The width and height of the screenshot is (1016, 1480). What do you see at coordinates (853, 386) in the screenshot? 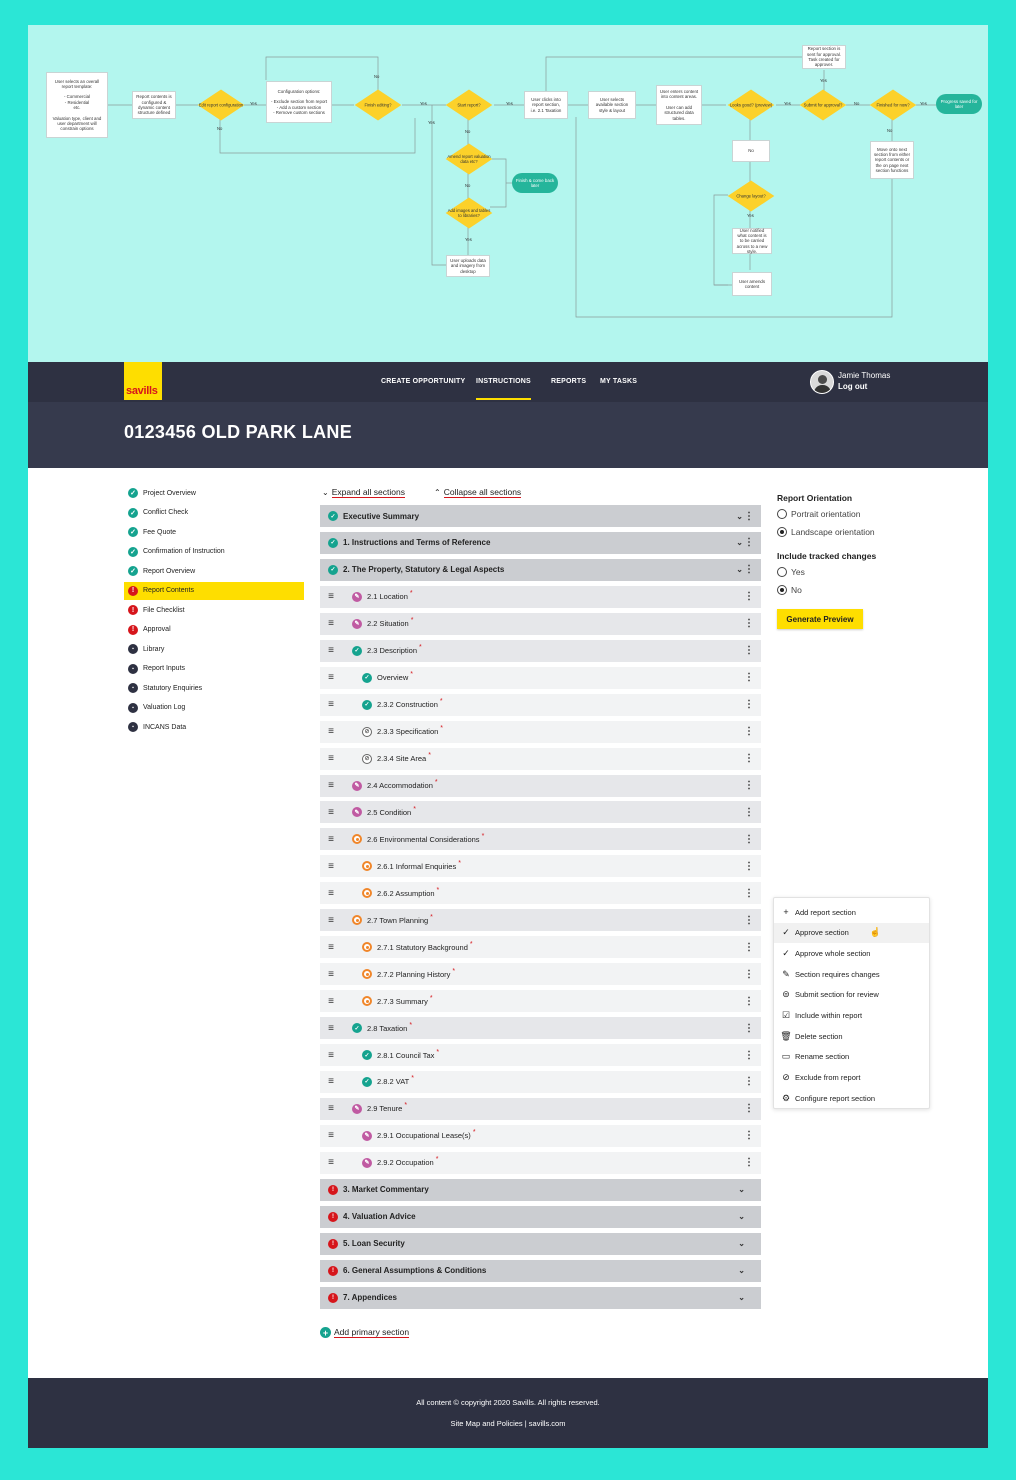
I see `logout-link: Log out` at bounding box center [853, 386].